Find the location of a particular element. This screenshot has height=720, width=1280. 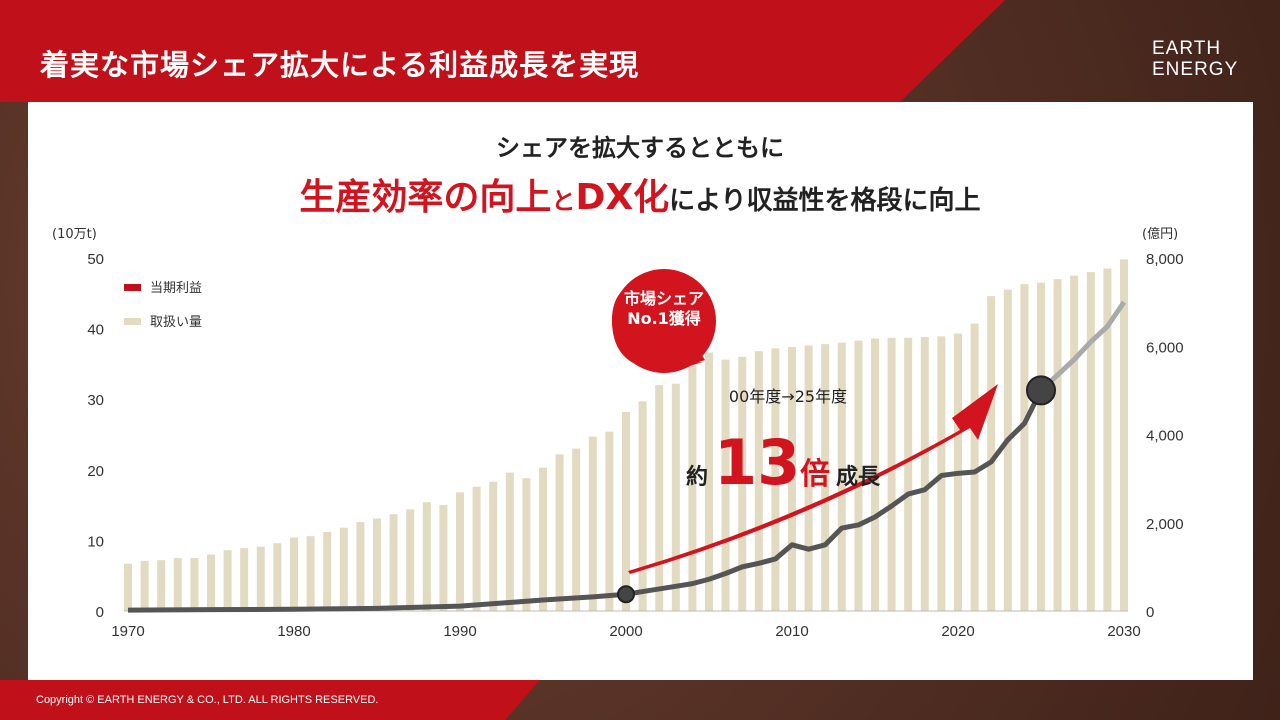

volume-bar-2005 is located at coordinates (709, 481).